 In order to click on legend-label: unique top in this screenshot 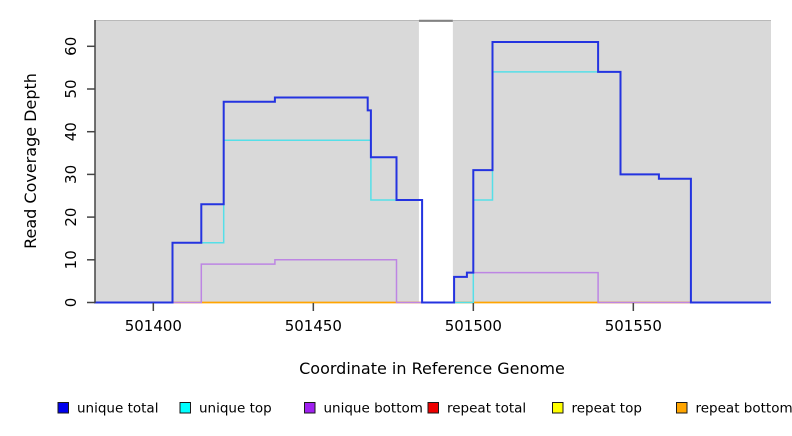, I will do `click(235, 409)`.